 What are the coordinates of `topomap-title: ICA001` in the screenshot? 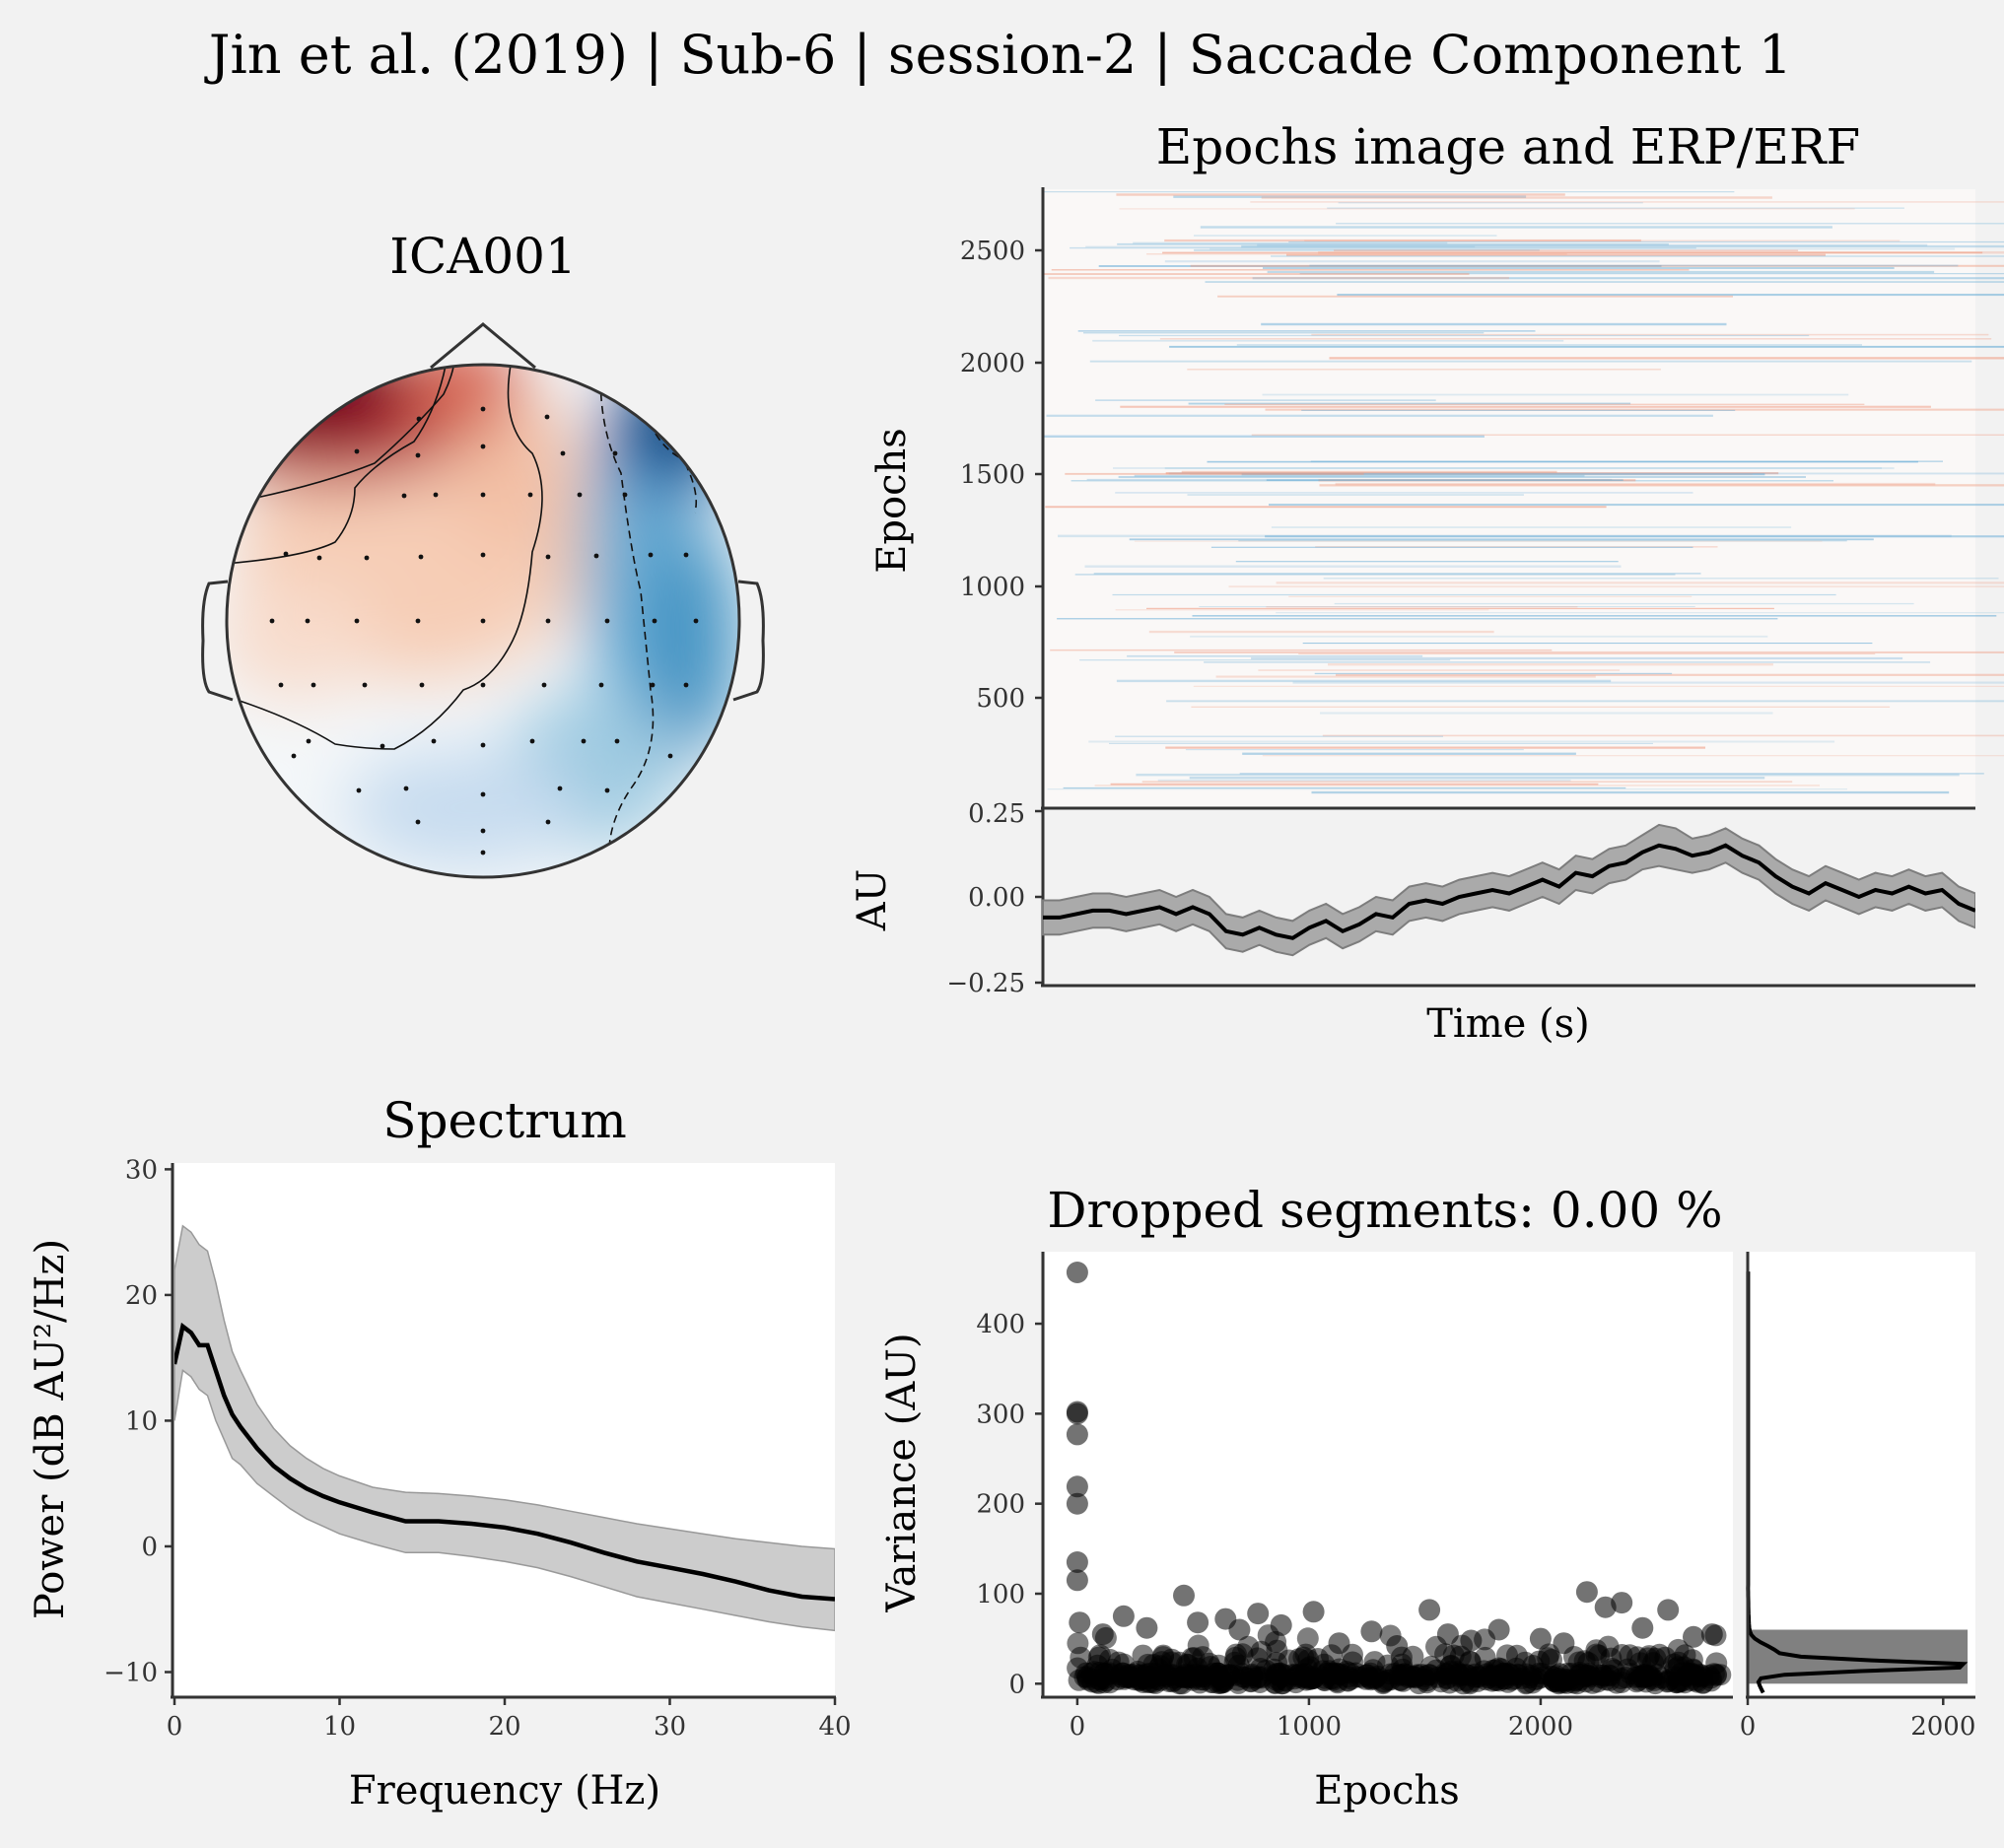 It's located at (483, 256).